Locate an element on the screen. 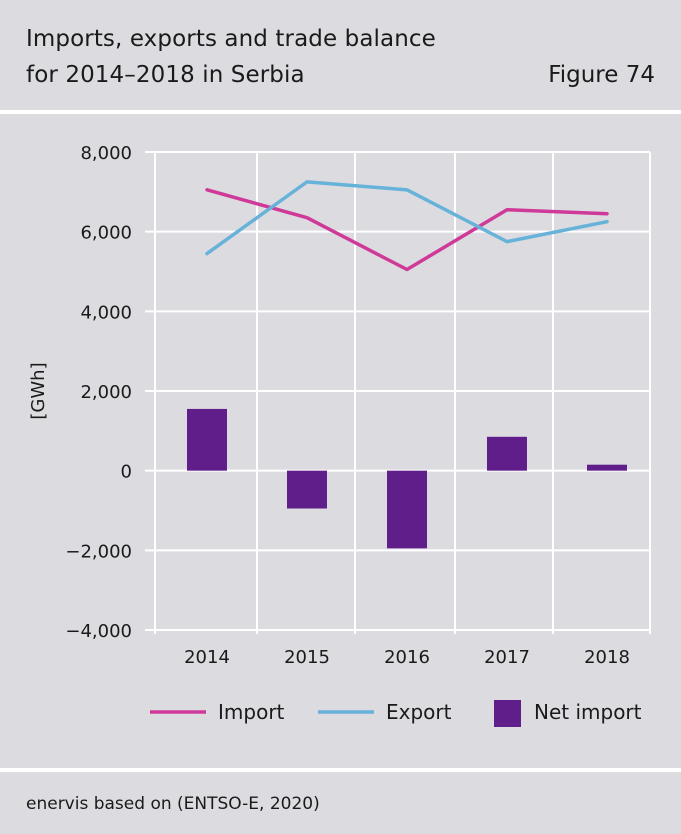 Image resolution: width=681 pixels, height=834 pixels. y-tick-label: 8,000 is located at coordinates (106, 153).